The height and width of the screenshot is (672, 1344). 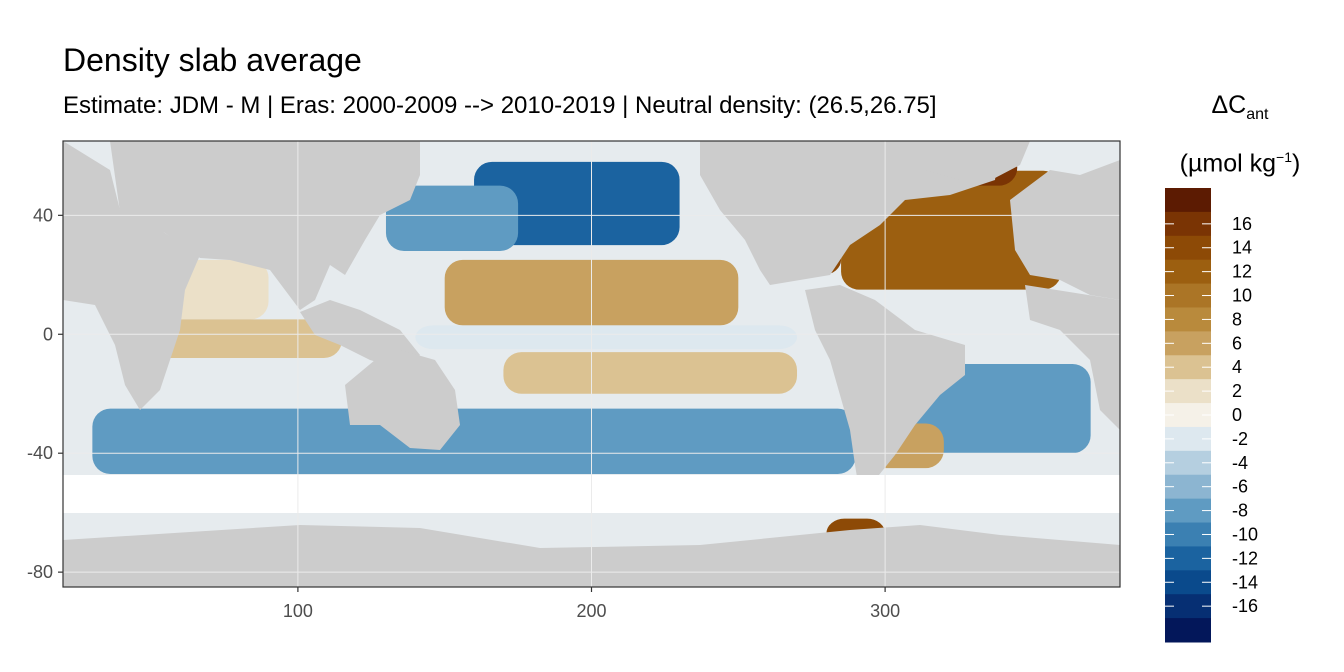 What do you see at coordinates (360, 335) in the screenshot?
I see `land-maritime-continent` at bounding box center [360, 335].